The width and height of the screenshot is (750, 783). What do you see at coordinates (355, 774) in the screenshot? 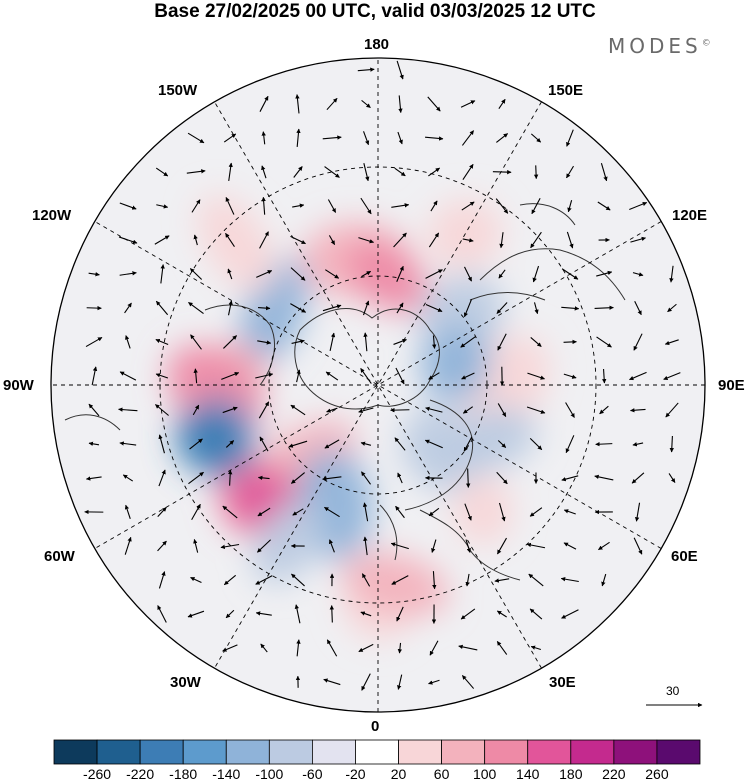
I see `colorbar-tick-label: -20` at bounding box center [355, 774].